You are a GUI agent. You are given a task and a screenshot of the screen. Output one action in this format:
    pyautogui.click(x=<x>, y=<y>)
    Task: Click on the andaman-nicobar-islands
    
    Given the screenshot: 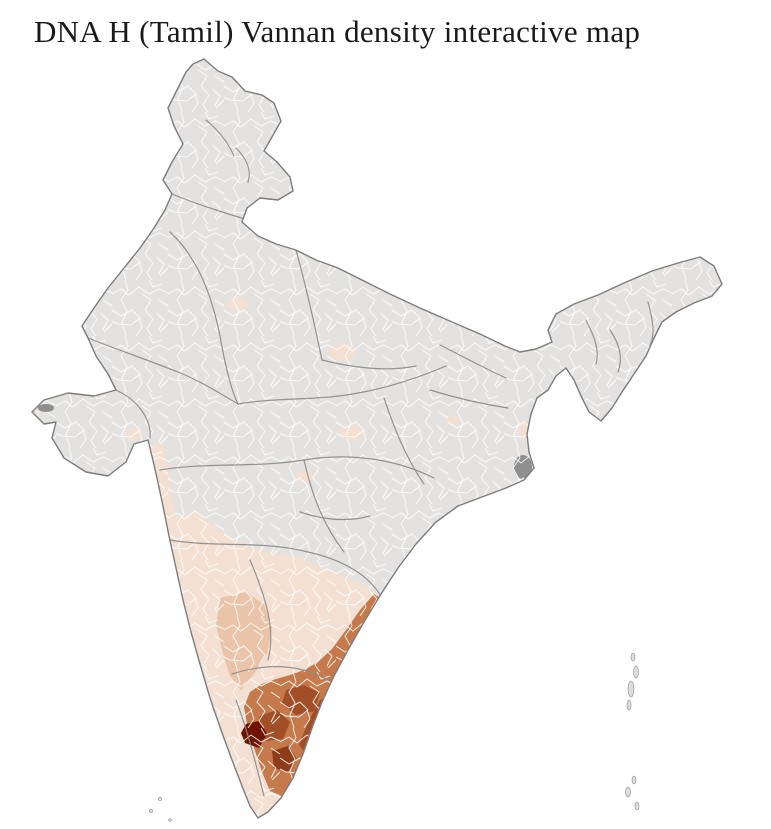 What is the action you would take?
    pyautogui.click(x=632, y=731)
    